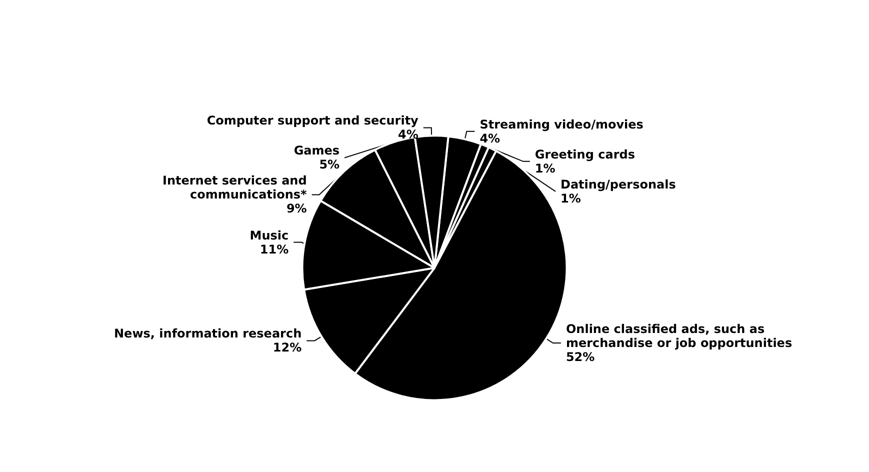  I want to click on slice-label: Dating/personals, so click(618, 184).